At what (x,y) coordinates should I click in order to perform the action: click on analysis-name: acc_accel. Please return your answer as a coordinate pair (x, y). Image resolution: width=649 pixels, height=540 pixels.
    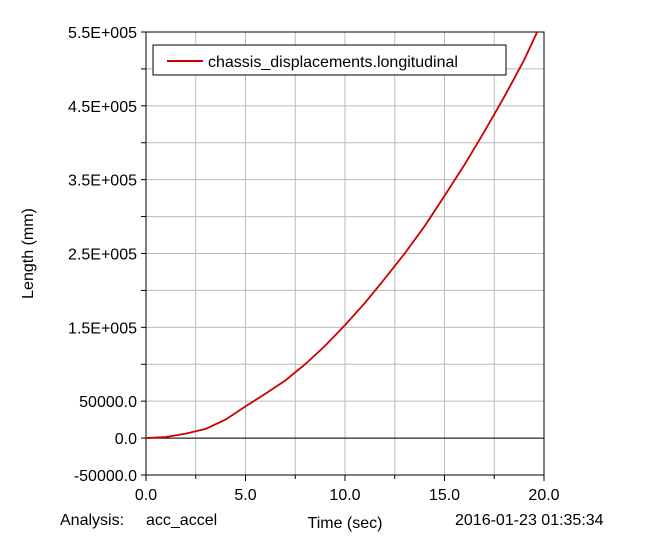
    Looking at the image, I should click on (182, 520).